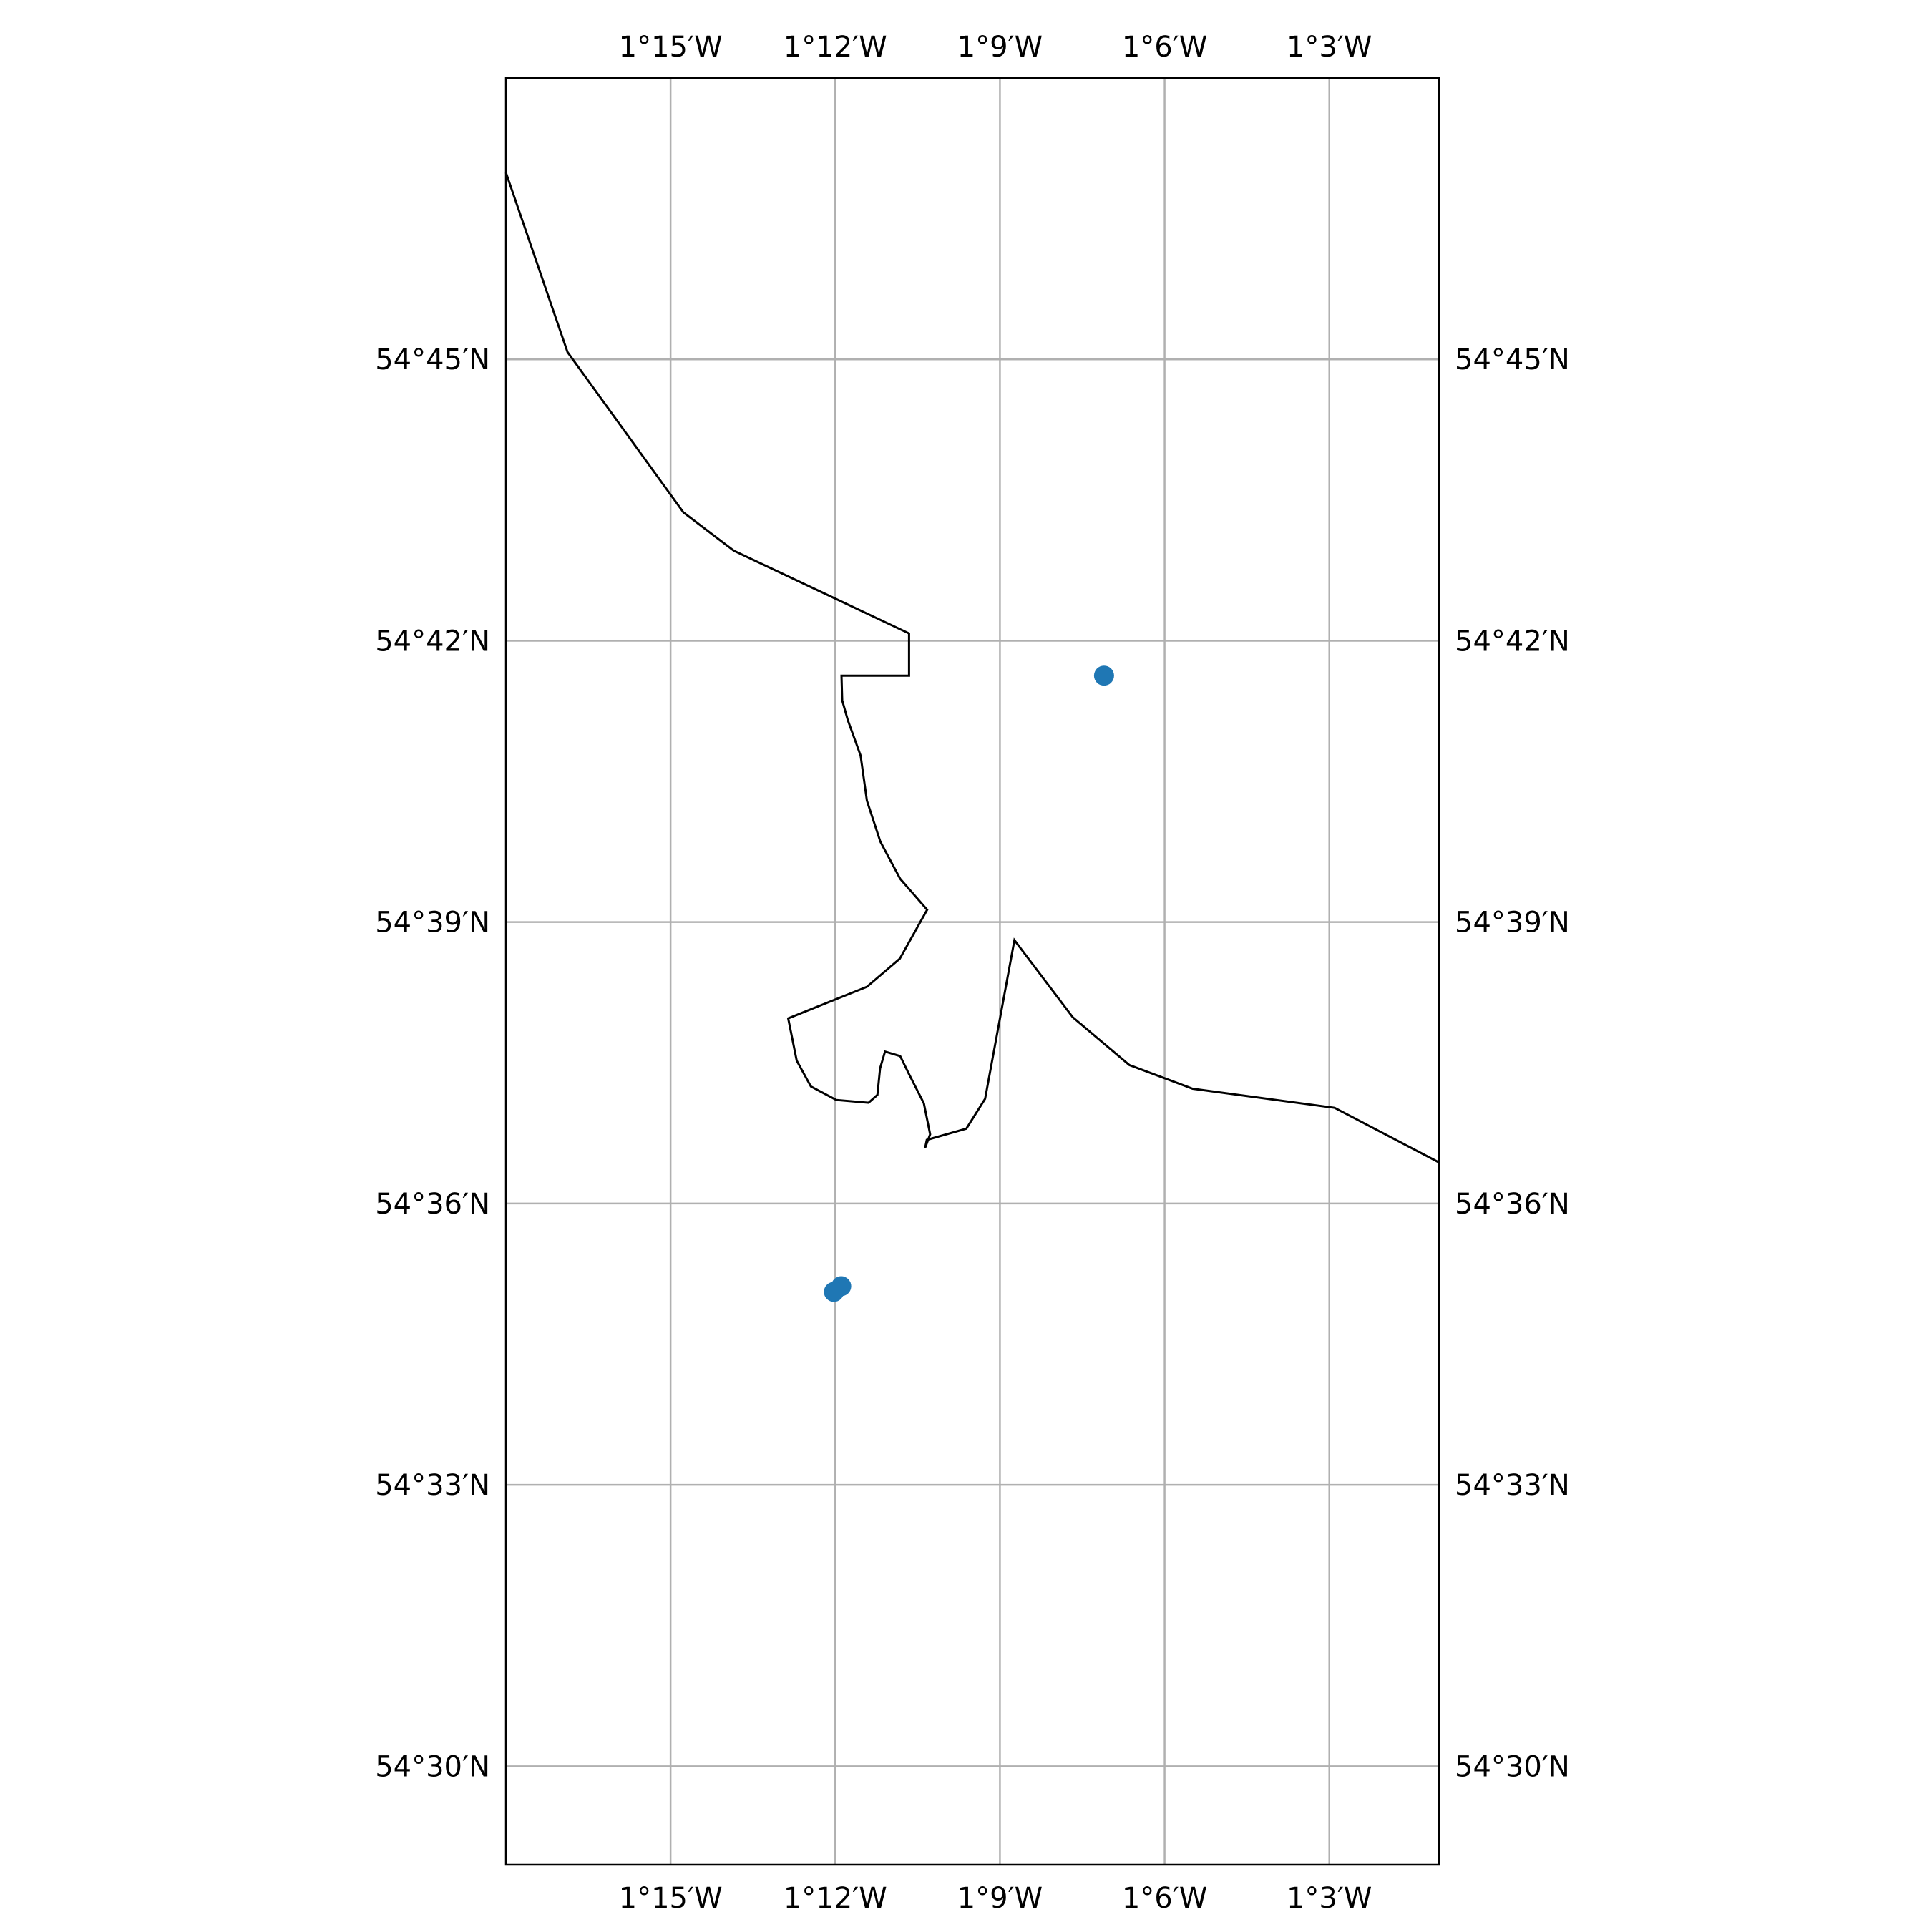 This screenshot has height=1932, width=1932. I want to click on lat-tick-label-right: 54°42′N, so click(1512, 641).